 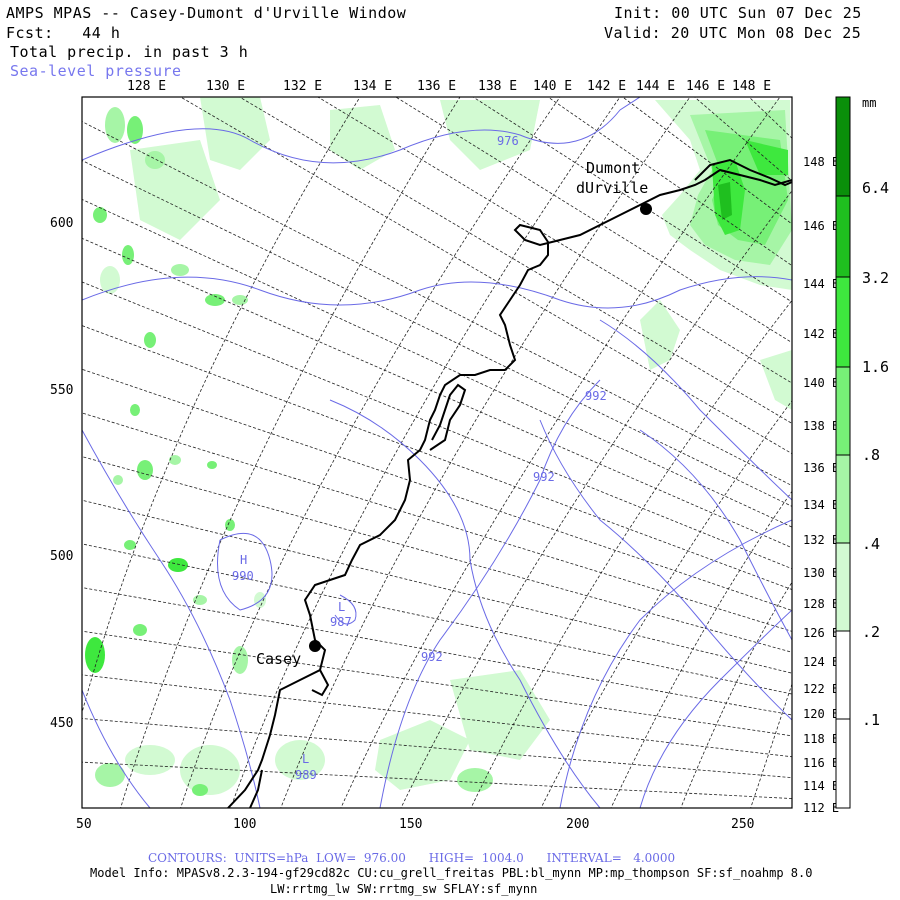 What do you see at coordinates (61, 723) in the screenshot?
I see `y-tick-label: 450` at bounding box center [61, 723].